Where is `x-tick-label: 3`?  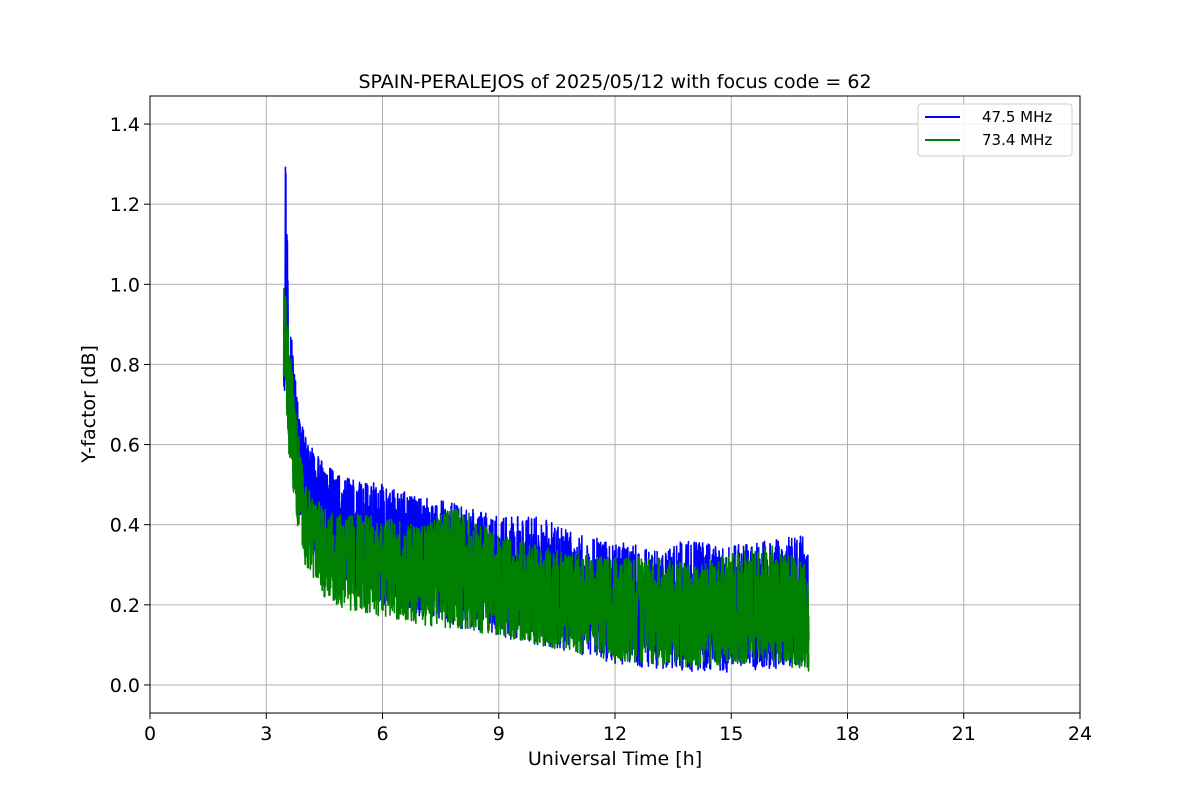
x-tick-label: 3 is located at coordinates (266, 734).